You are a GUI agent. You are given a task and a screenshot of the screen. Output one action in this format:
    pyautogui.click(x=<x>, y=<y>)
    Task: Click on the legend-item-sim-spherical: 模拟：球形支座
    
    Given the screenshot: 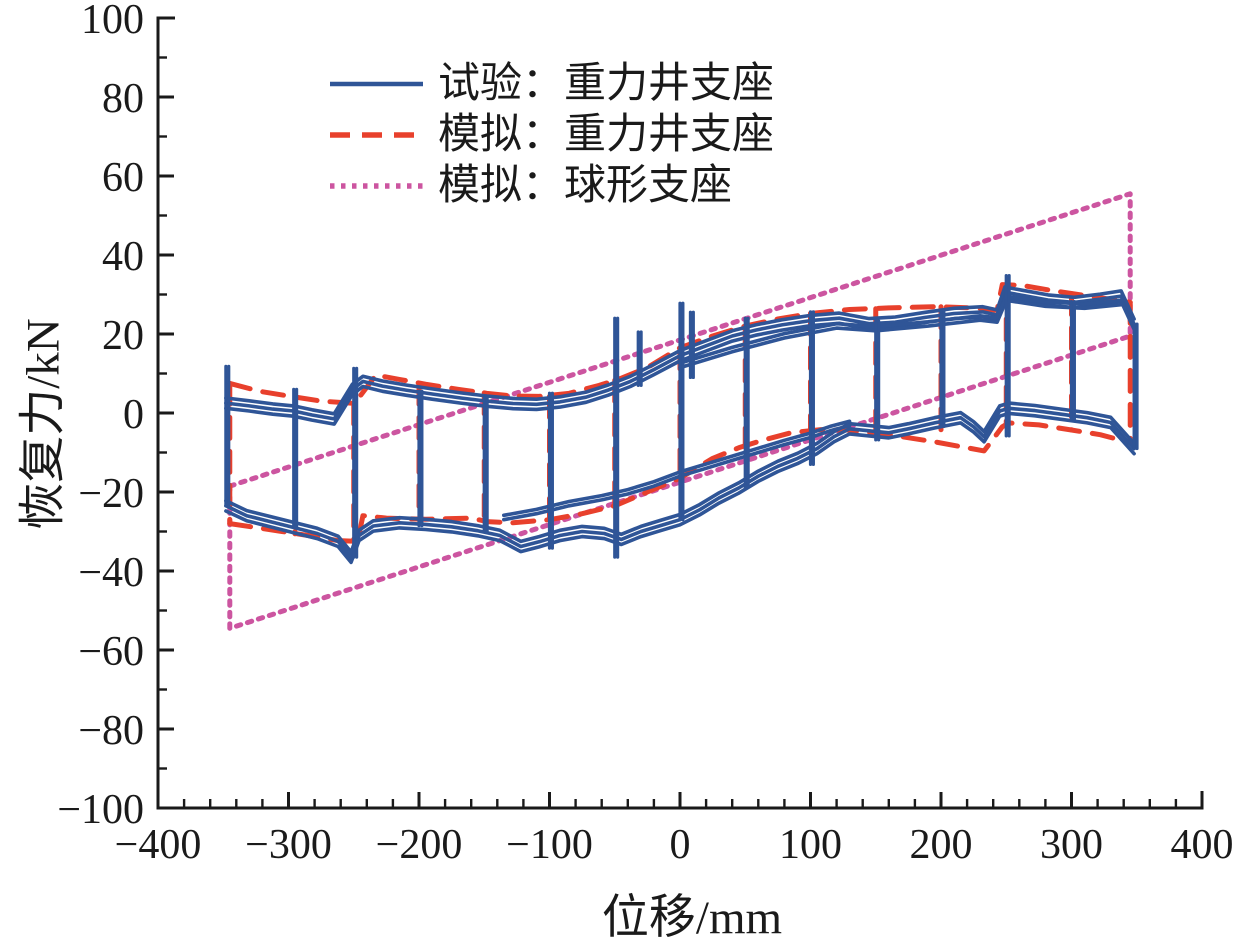 What is the action you would take?
    pyautogui.click(x=551, y=185)
    